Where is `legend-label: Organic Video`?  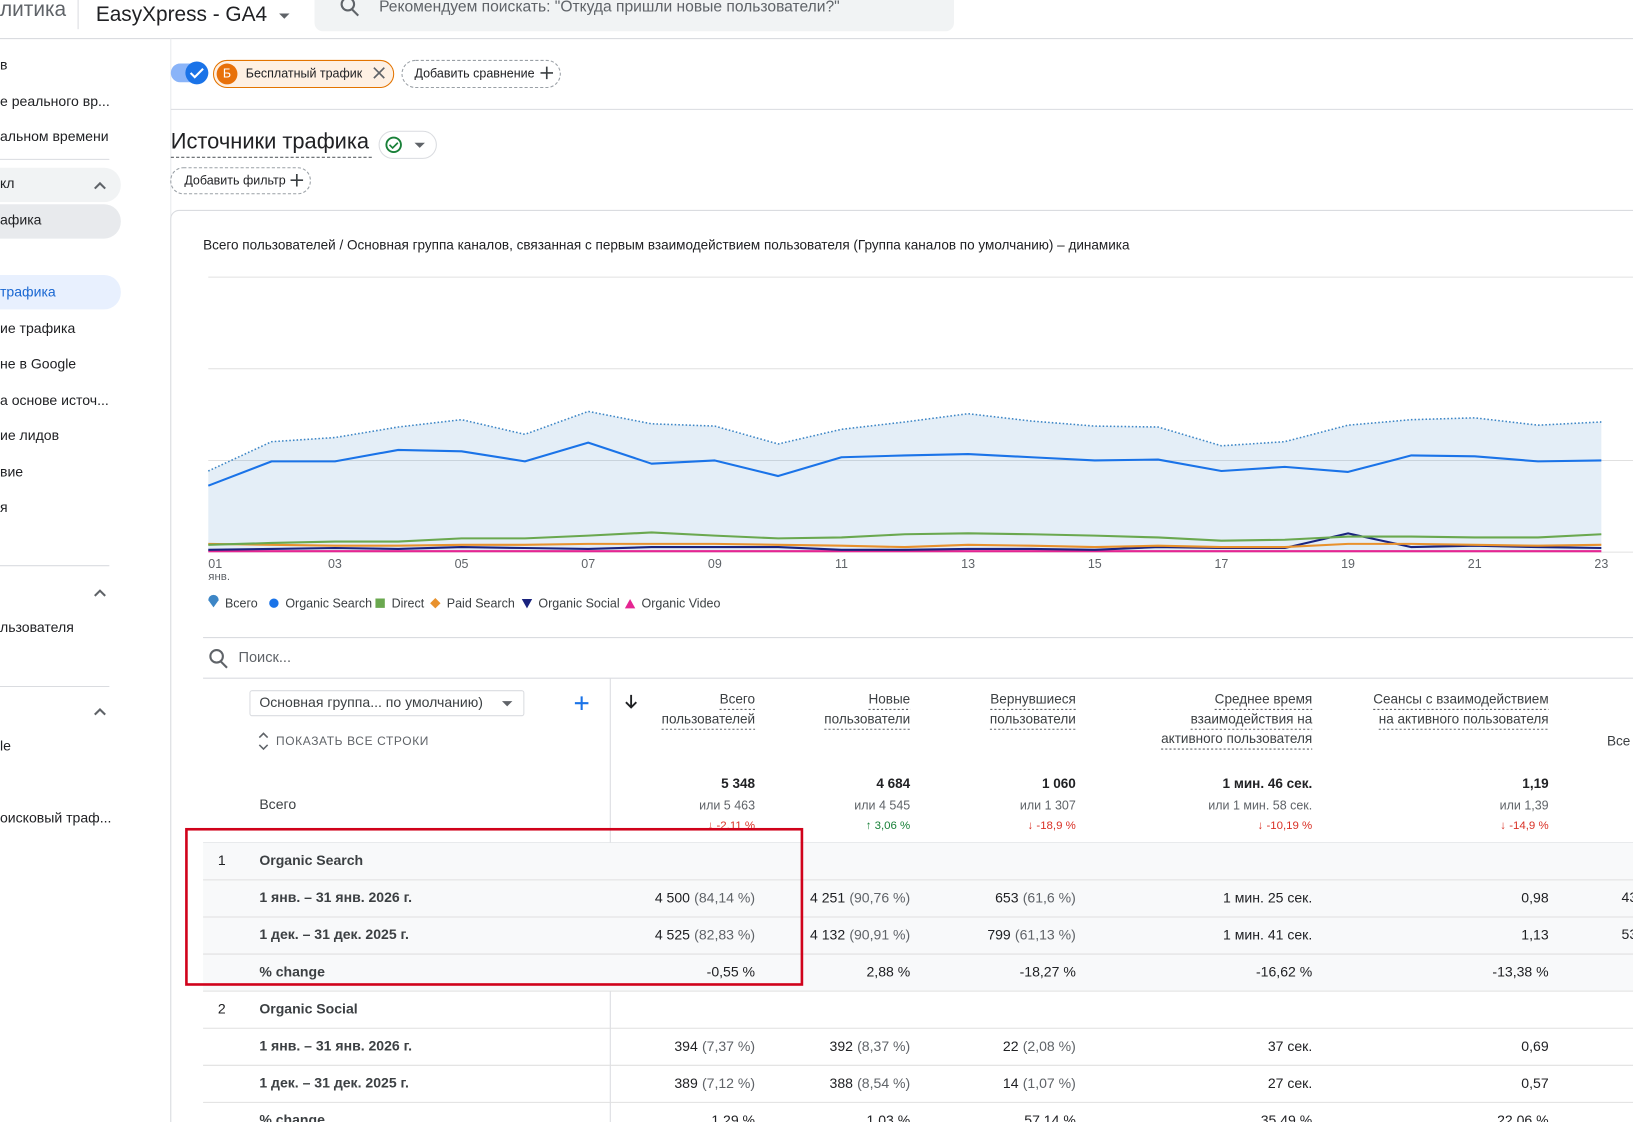
legend-label: Organic Video is located at coordinates (681, 604).